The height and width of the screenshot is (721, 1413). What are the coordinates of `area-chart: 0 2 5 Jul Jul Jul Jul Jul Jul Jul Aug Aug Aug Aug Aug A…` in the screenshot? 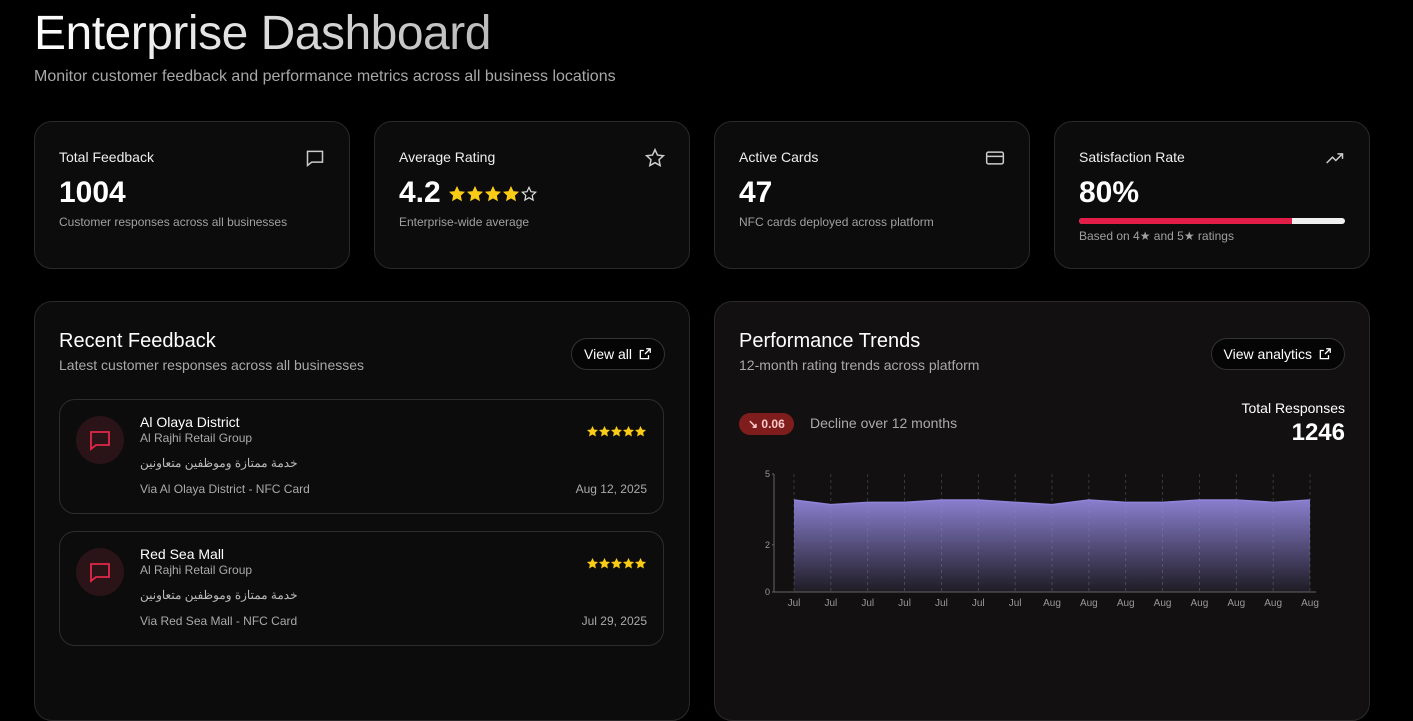 It's located at (1042, 539).